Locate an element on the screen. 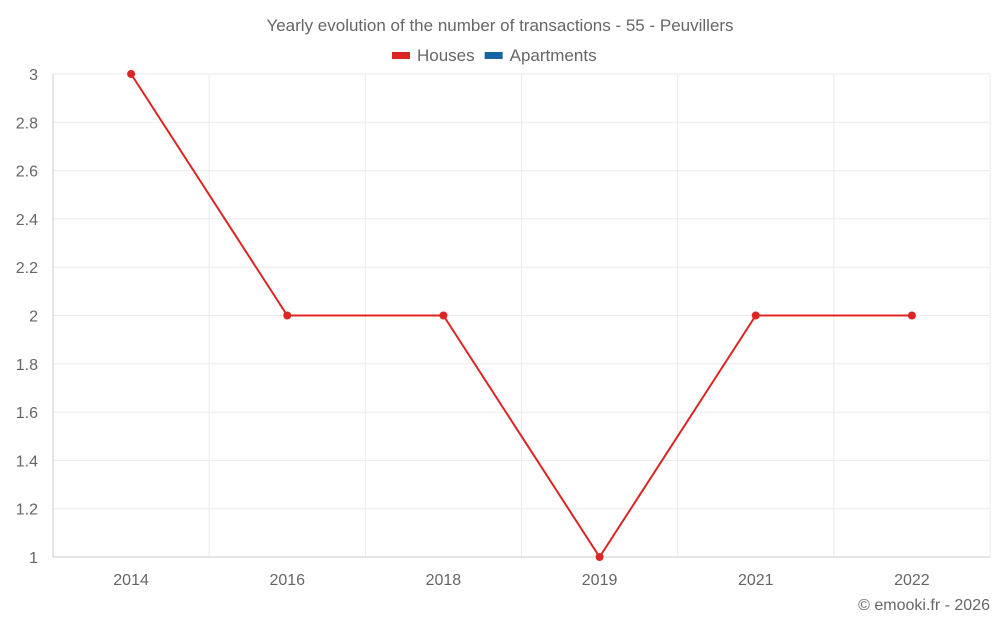  legend-label-apartments: Apartments is located at coordinates (553, 55).